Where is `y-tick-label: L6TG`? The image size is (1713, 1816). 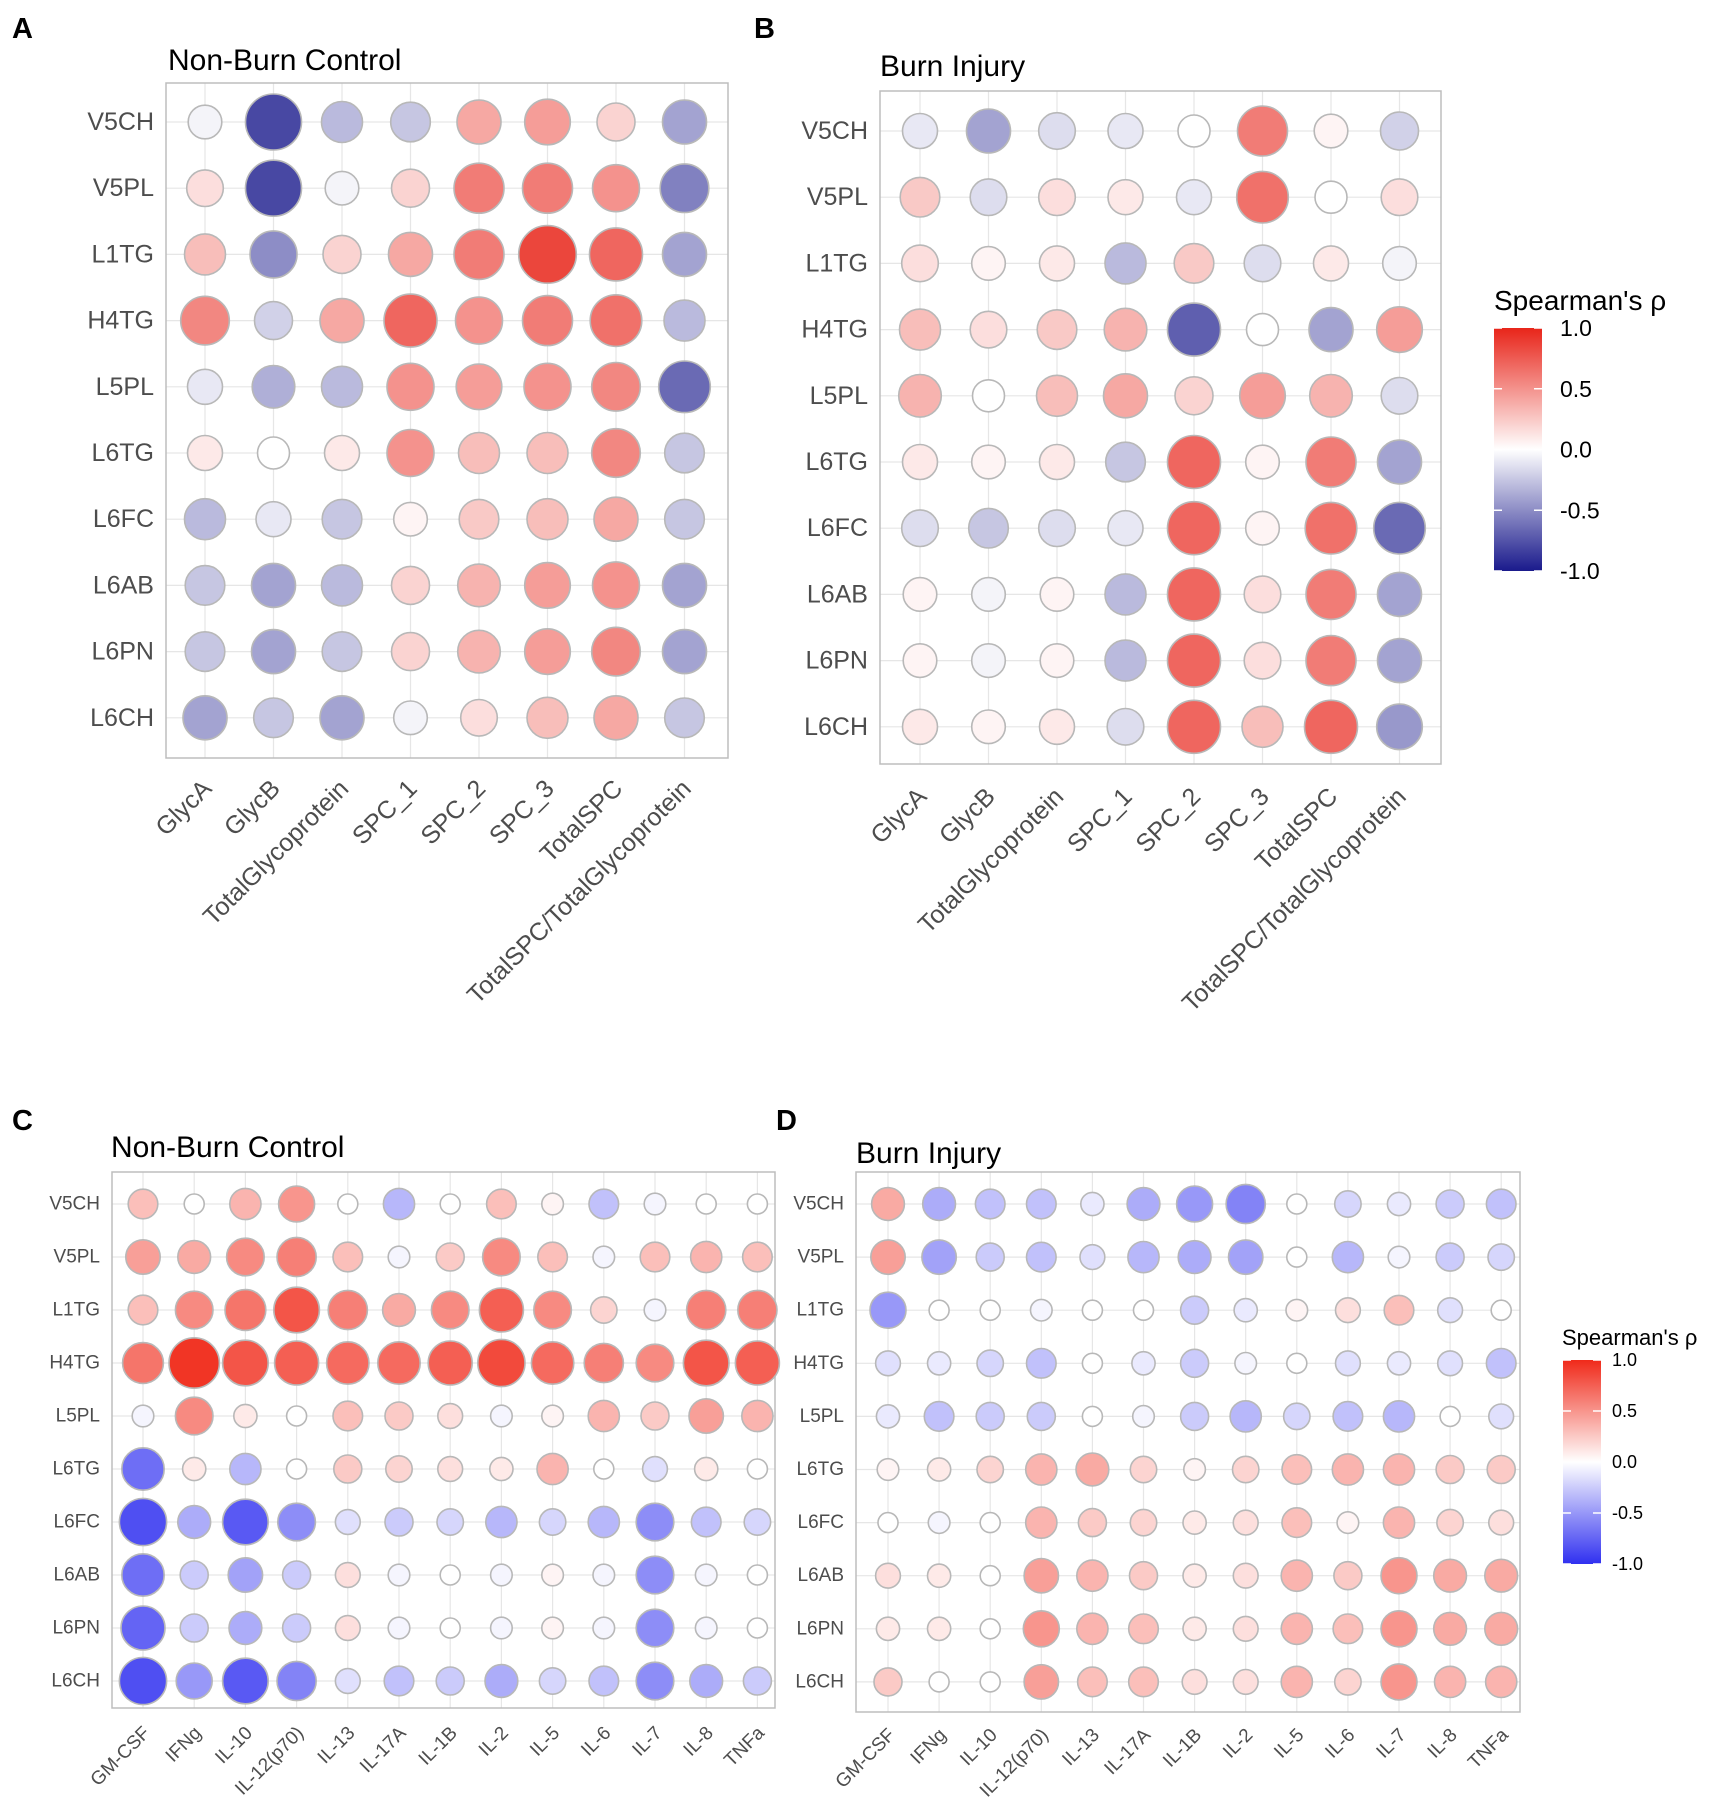
y-tick-label: L6TG is located at coordinates (820, 1469).